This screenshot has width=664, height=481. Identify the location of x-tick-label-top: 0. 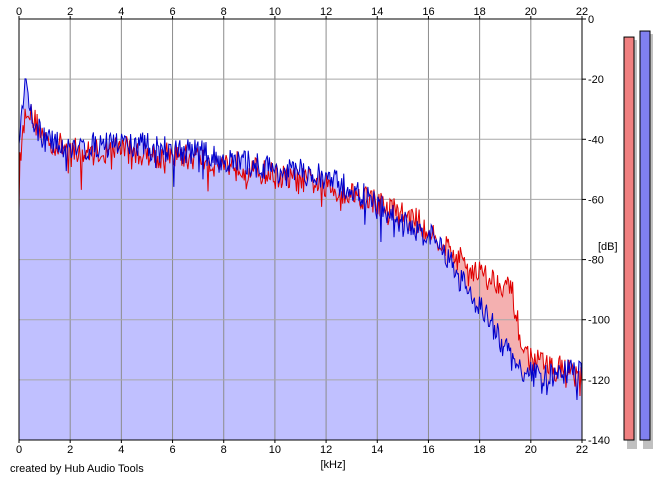
(19, 12).